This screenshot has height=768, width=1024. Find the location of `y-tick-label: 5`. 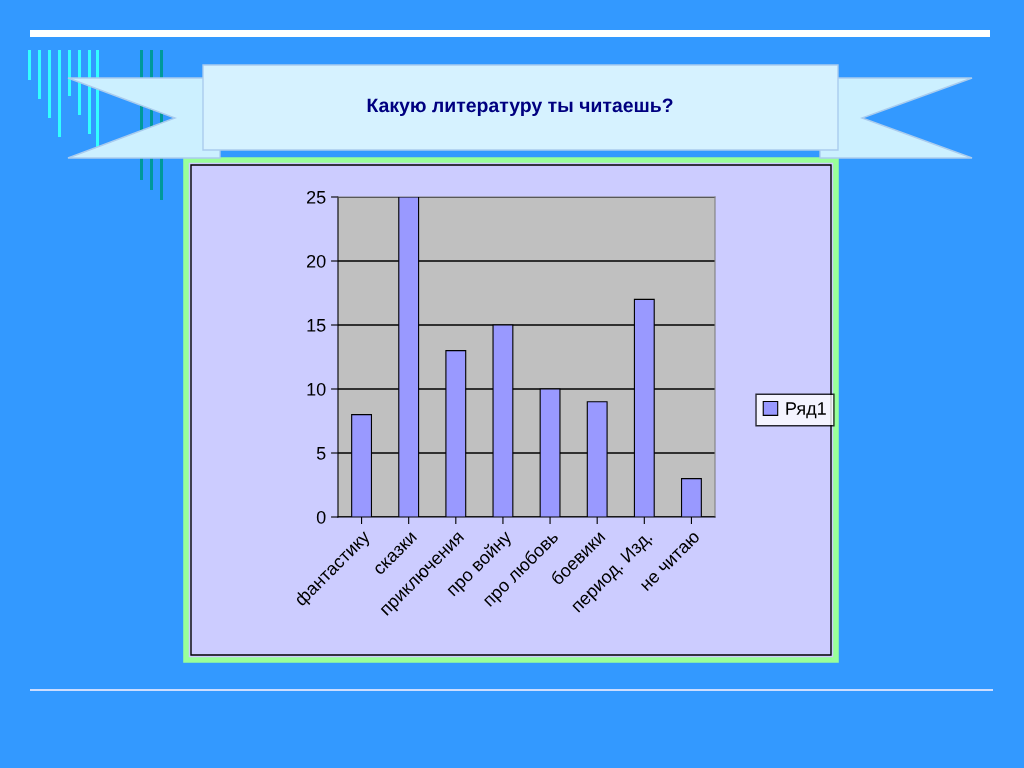

y-tick-label: 5 is located at coordinates (321, 453).